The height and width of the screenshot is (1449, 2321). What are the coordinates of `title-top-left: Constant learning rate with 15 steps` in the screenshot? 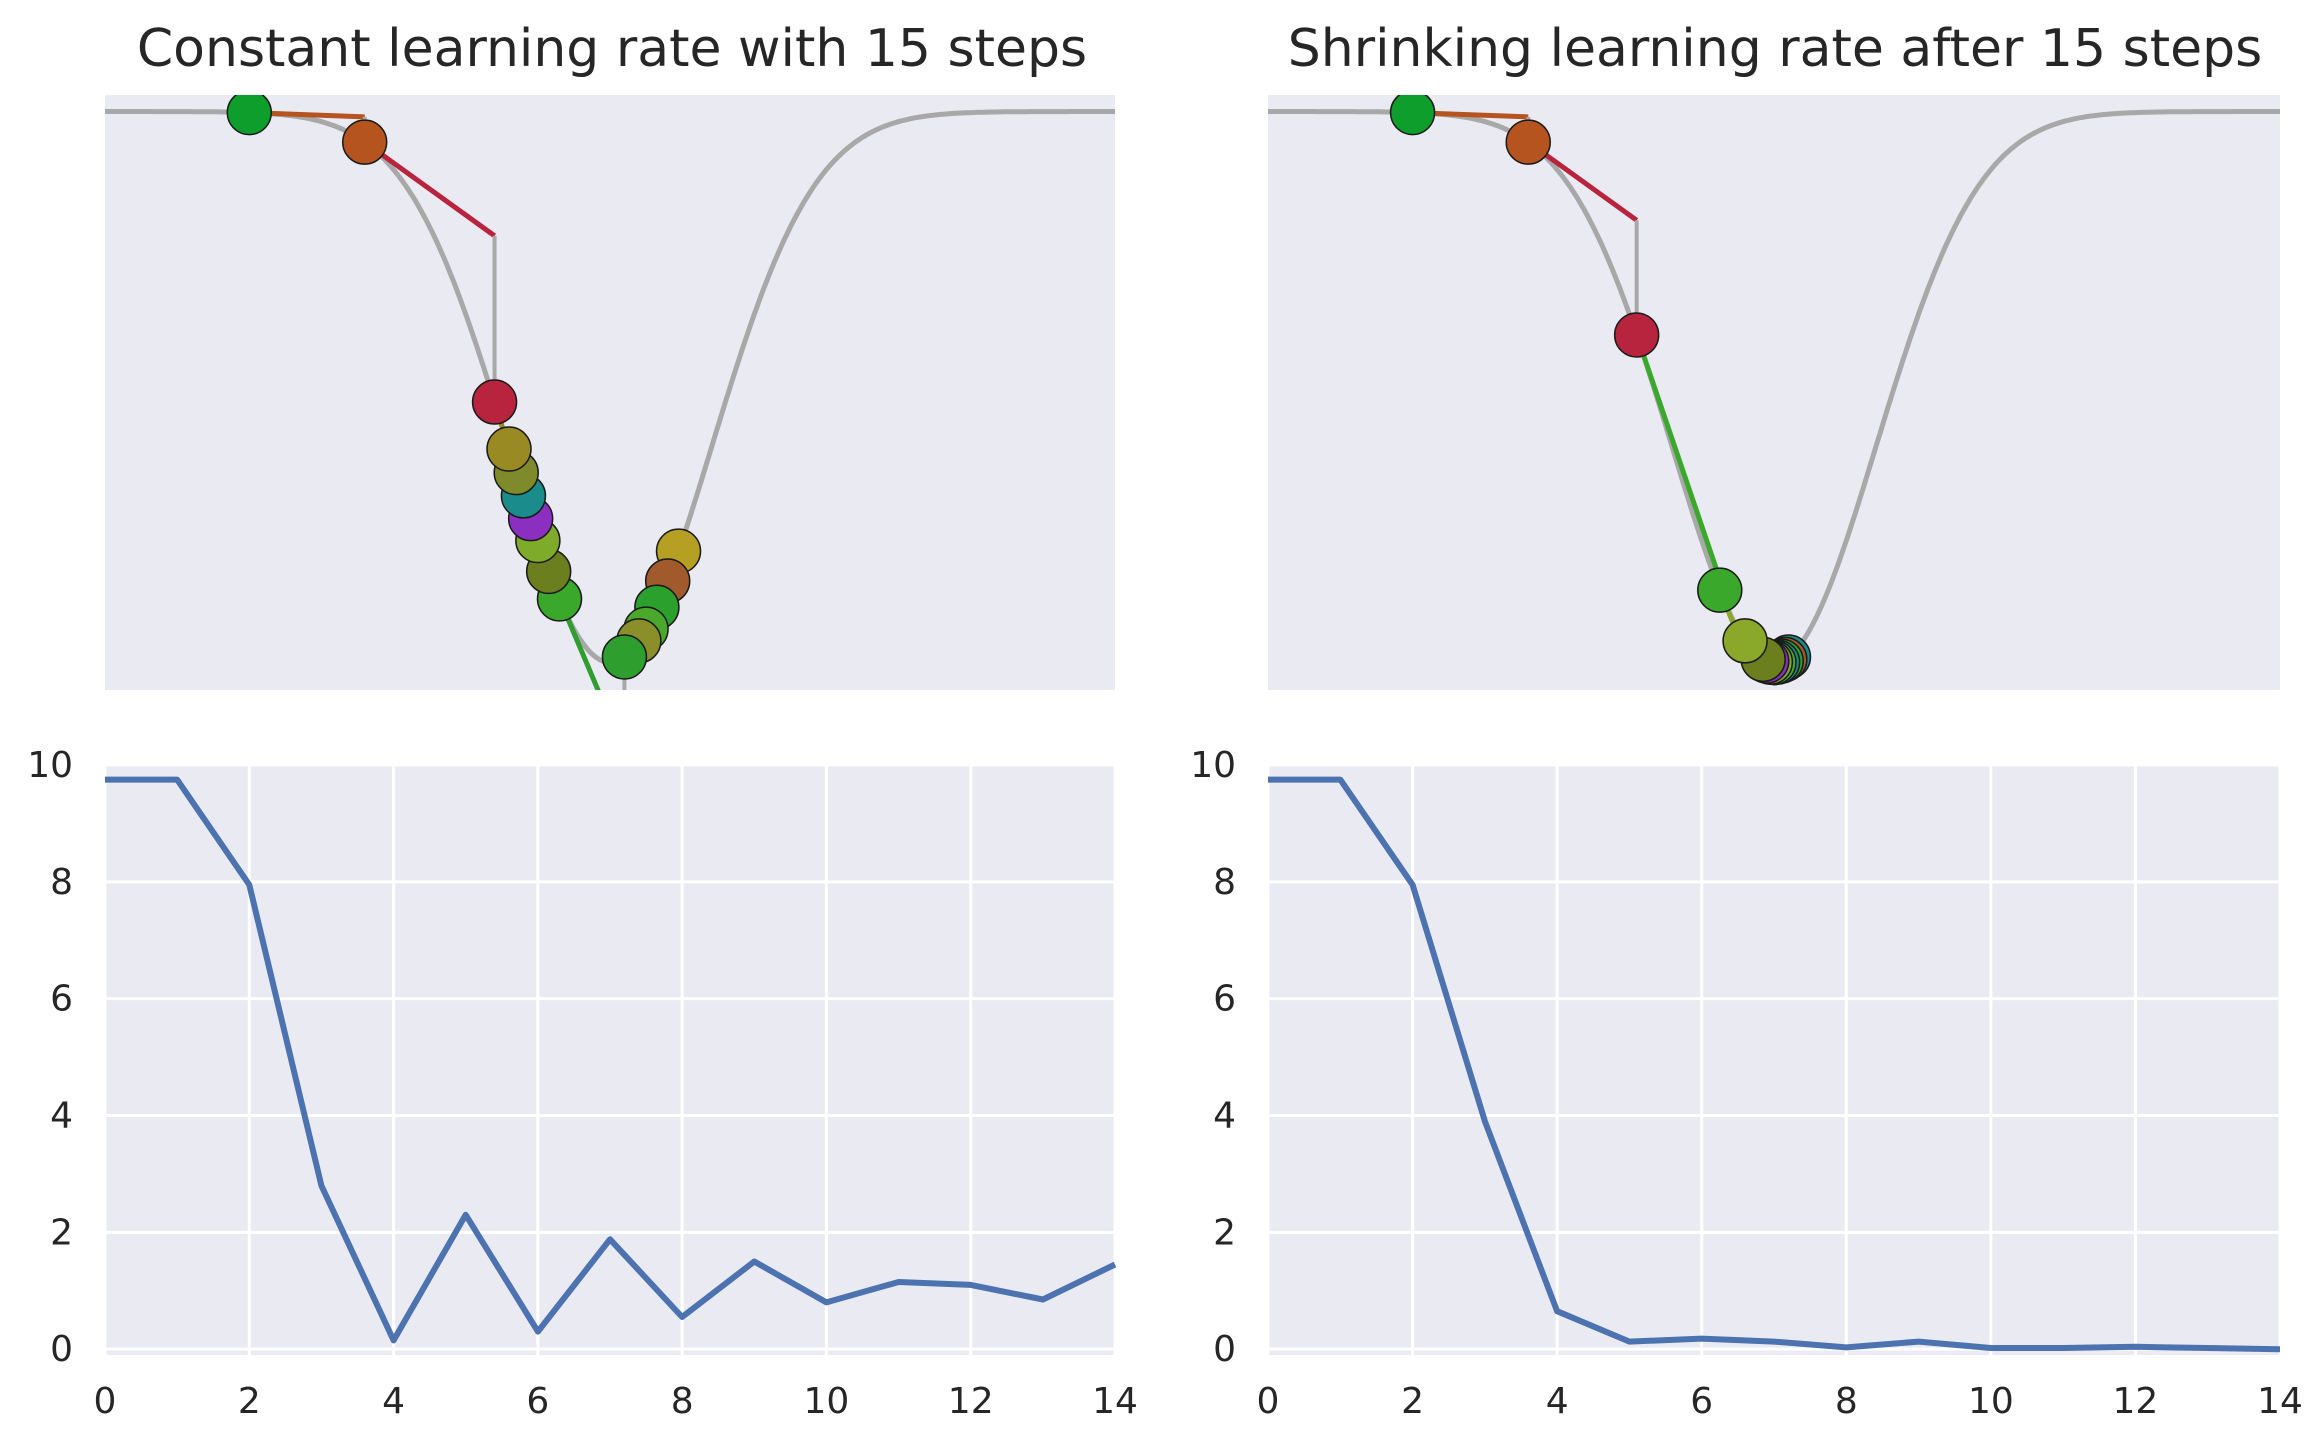 It's located at (612, 49).